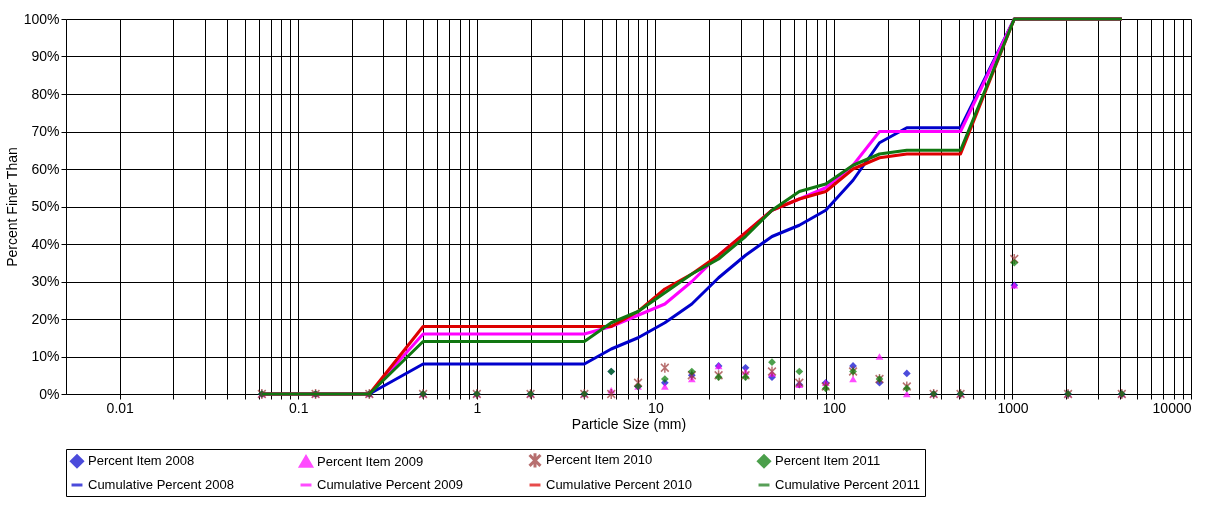  What do you see at coordinates (11, 207) in the screenshot?
I see `y-axis-title: Percent Finer Than` at bounding box center [11, 207].